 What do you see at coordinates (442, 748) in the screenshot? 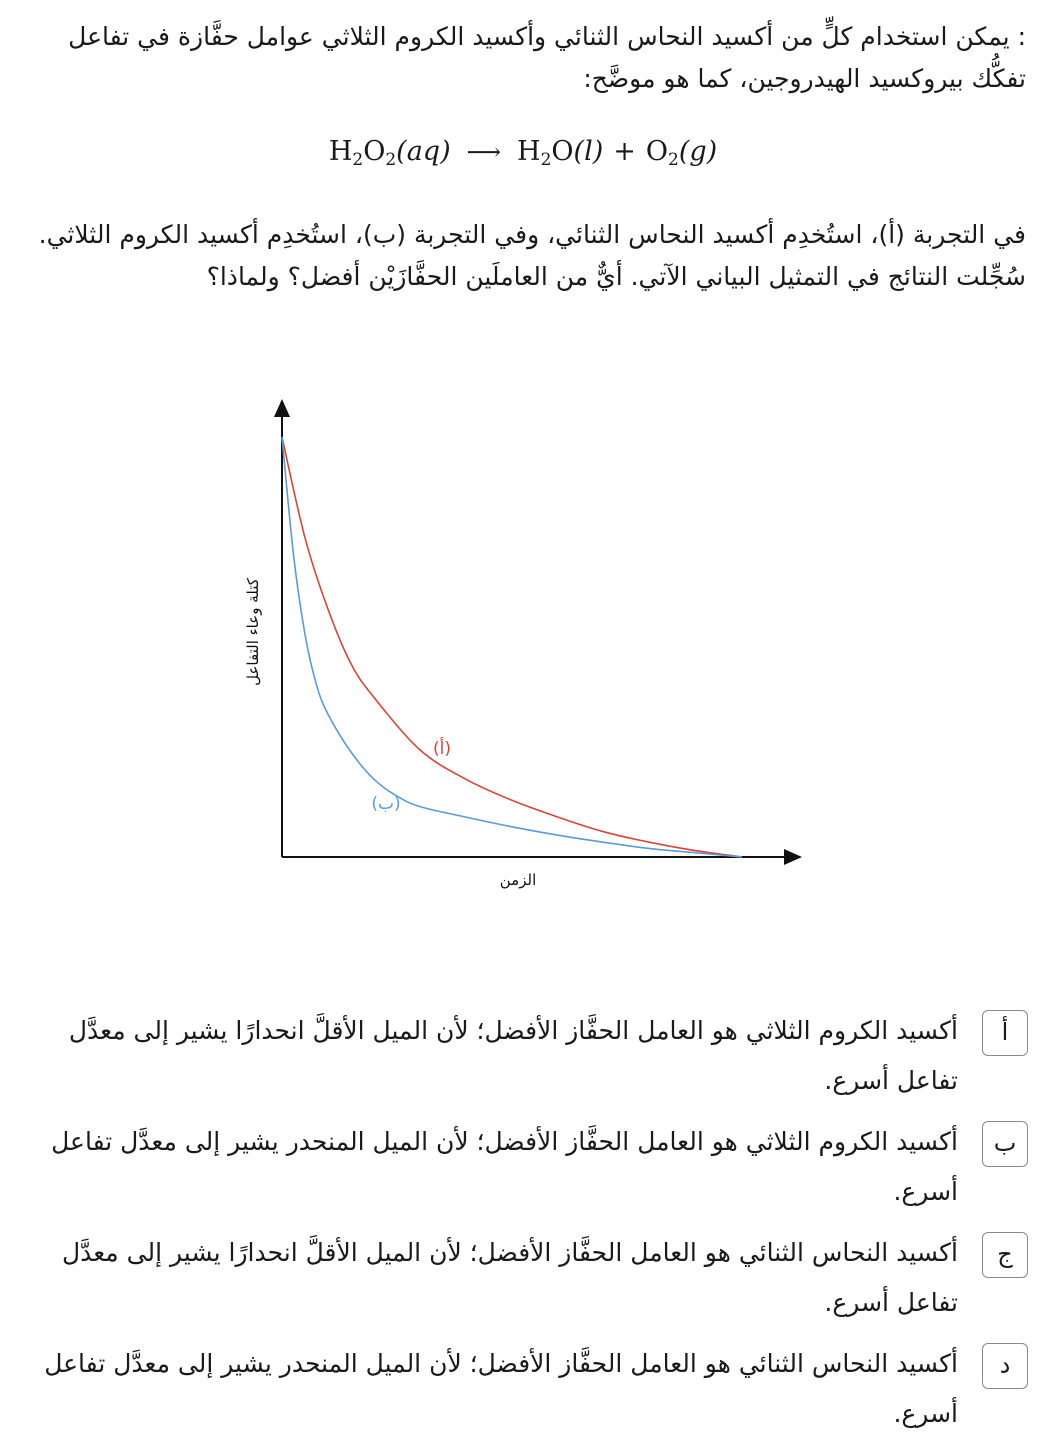
I see `series-label-a: (أ)` at bounding box center [442, 748].